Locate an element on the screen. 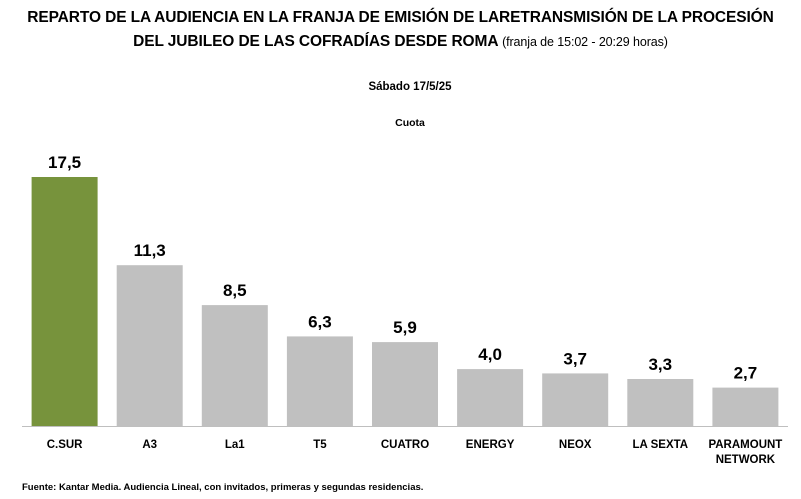  category-label-2: La1 is located at coordinates (235, 445).